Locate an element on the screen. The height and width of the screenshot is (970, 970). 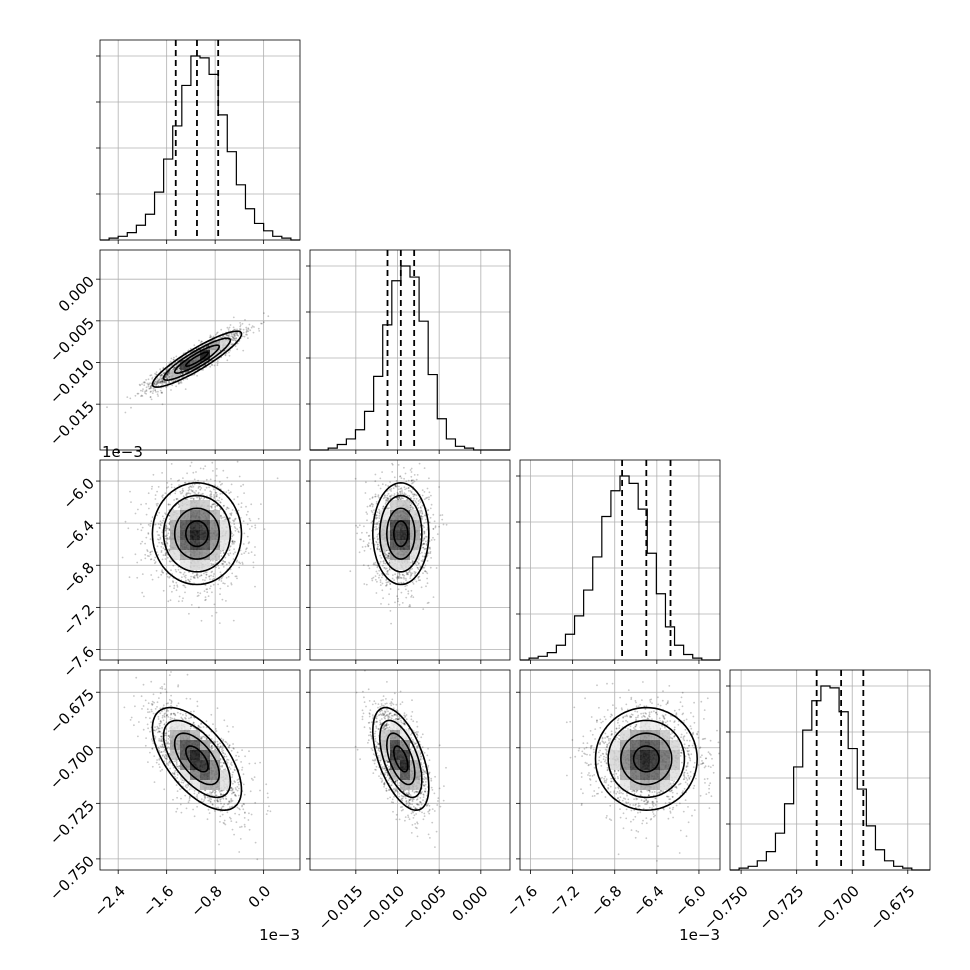
panel-content is located at coordinates (188, 363).